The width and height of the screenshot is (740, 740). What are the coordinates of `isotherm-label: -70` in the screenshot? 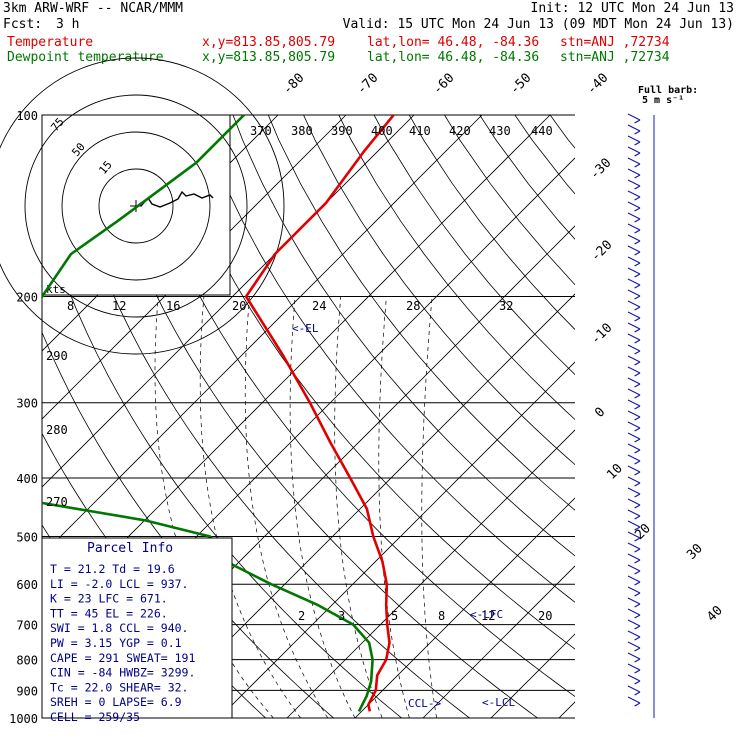 It's located at (367, 84).